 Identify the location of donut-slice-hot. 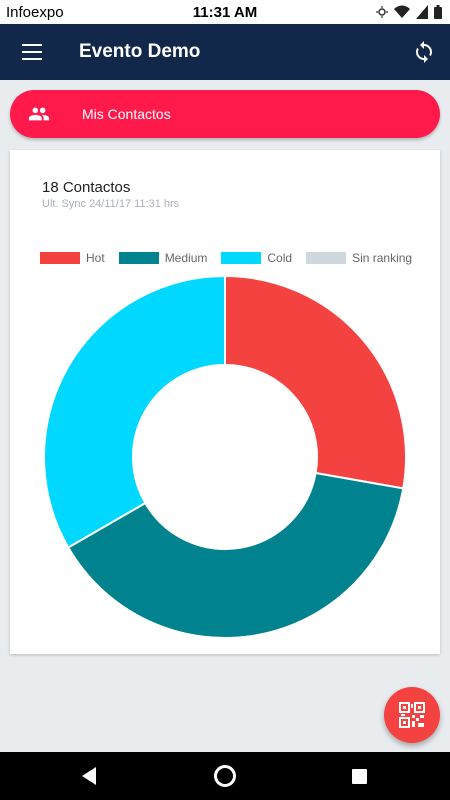
(315, 382).